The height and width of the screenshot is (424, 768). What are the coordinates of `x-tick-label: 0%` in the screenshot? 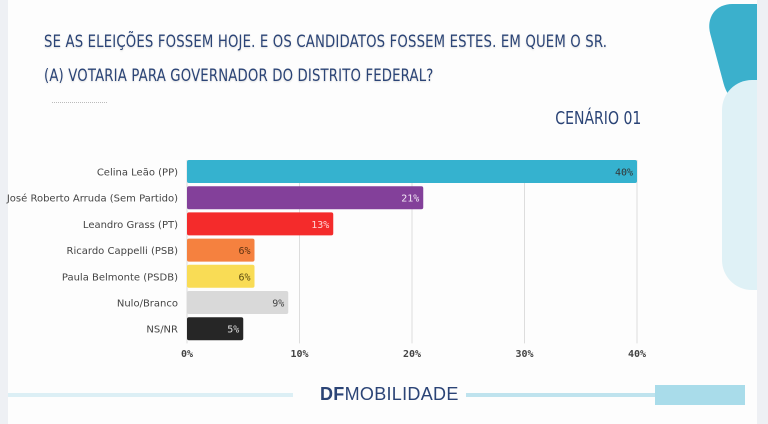 It's located at (187, 354).